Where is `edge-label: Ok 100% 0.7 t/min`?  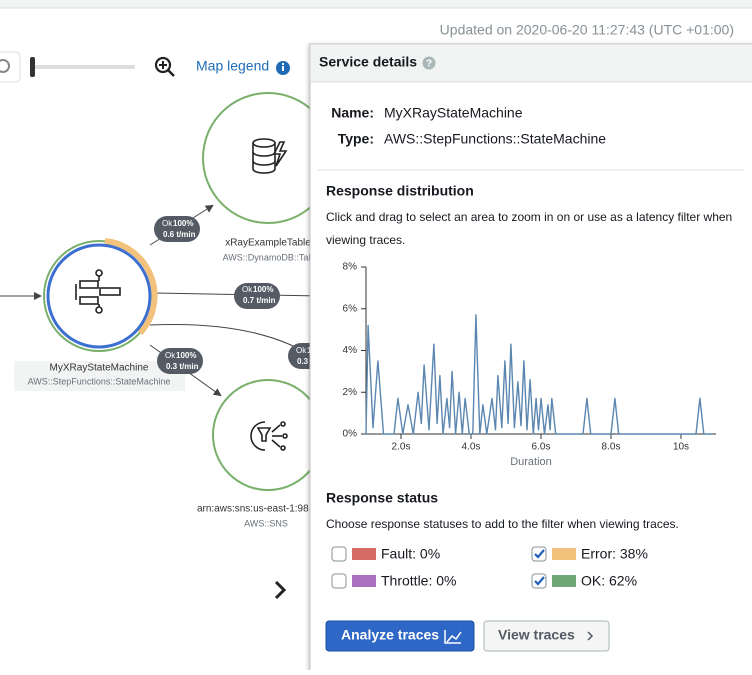 edge-label: Ok 100% 0.7 t/min is located at coordinates (257, 296).